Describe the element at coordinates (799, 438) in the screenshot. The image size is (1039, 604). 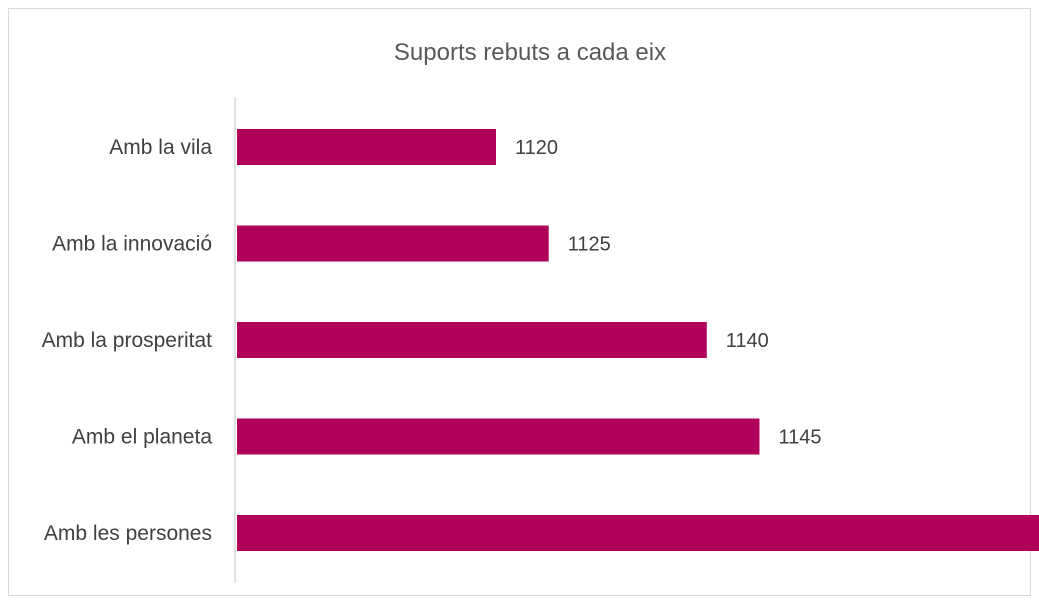
I see `data-label: 1145` at that location.